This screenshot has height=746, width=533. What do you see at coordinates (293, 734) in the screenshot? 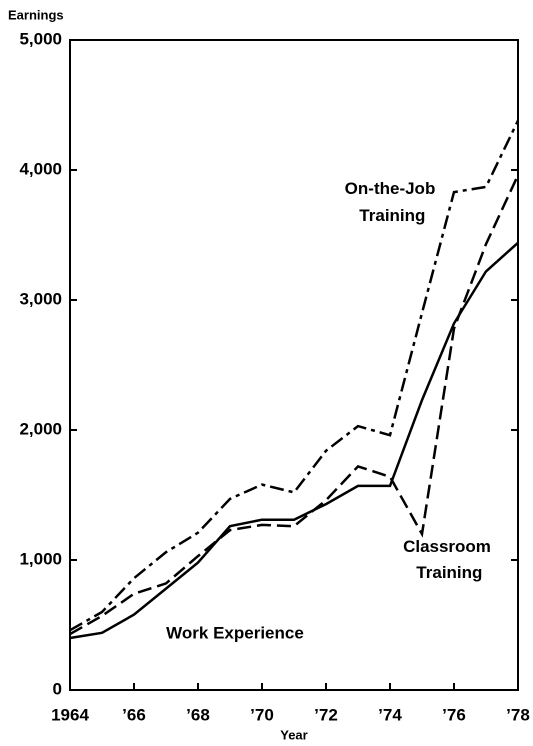
I see `x-axis-label: Year` at bounding box center [293, 734].